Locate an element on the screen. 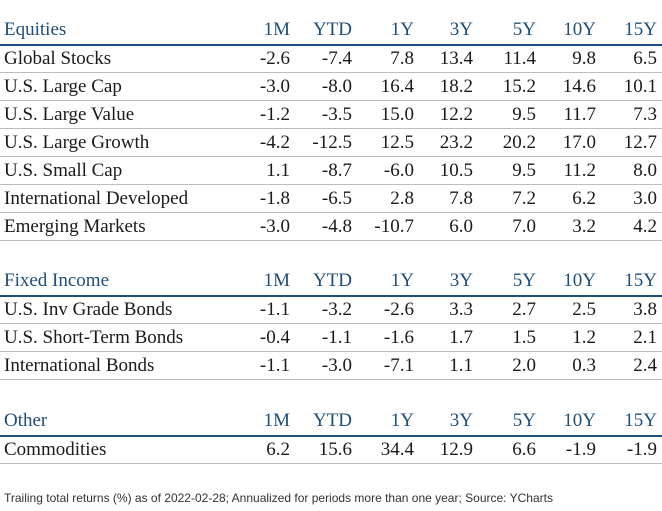 This screenshot has height=511, width=662. cell-value: 0.3 is located at coordinates (584, 365).